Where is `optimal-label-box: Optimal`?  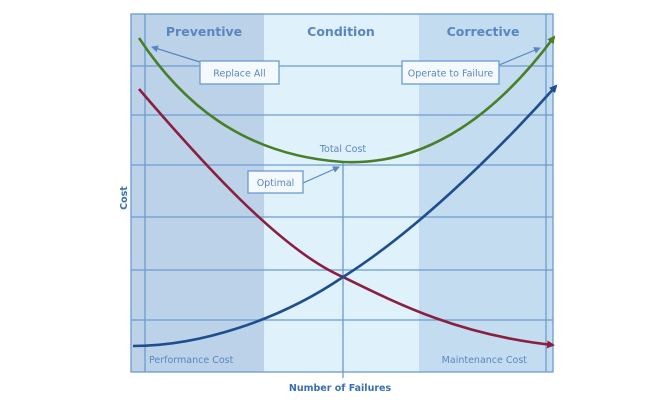
optimal-label-box: Optimal is located at coordinates (275, 182).